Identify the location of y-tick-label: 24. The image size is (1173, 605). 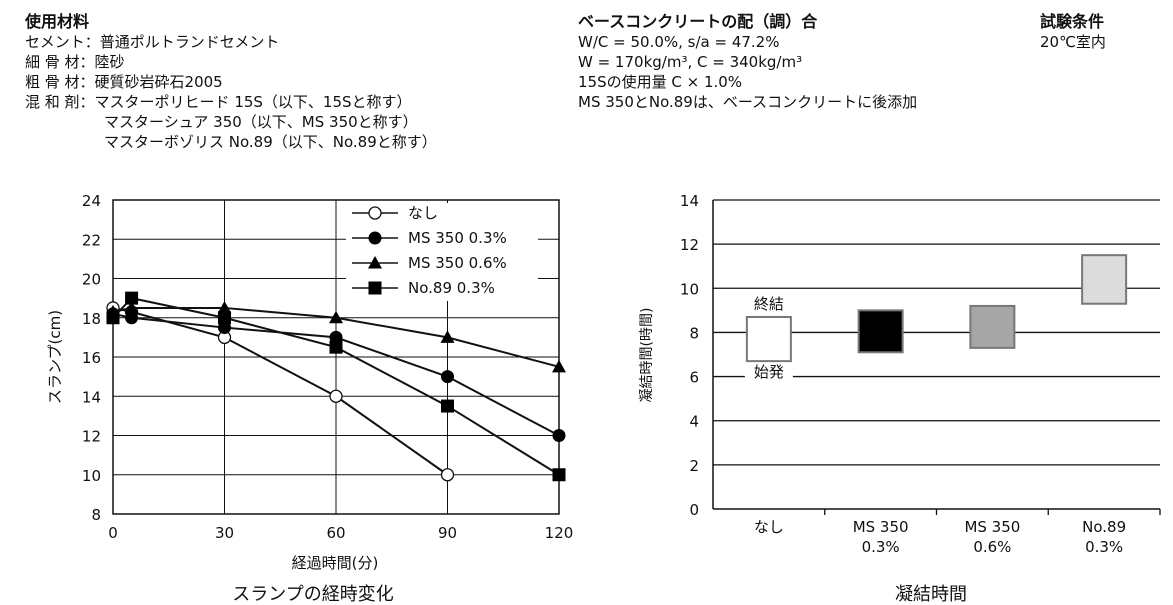
(91, 201).